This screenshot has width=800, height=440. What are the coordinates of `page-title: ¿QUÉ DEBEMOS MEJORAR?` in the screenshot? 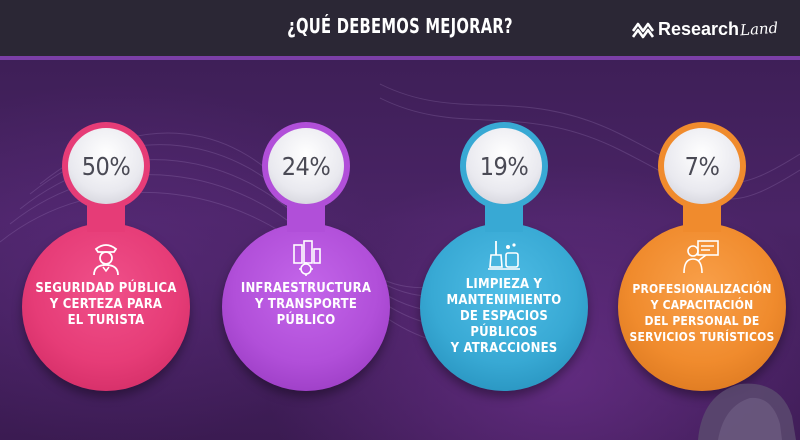 It's located at (400, 26).